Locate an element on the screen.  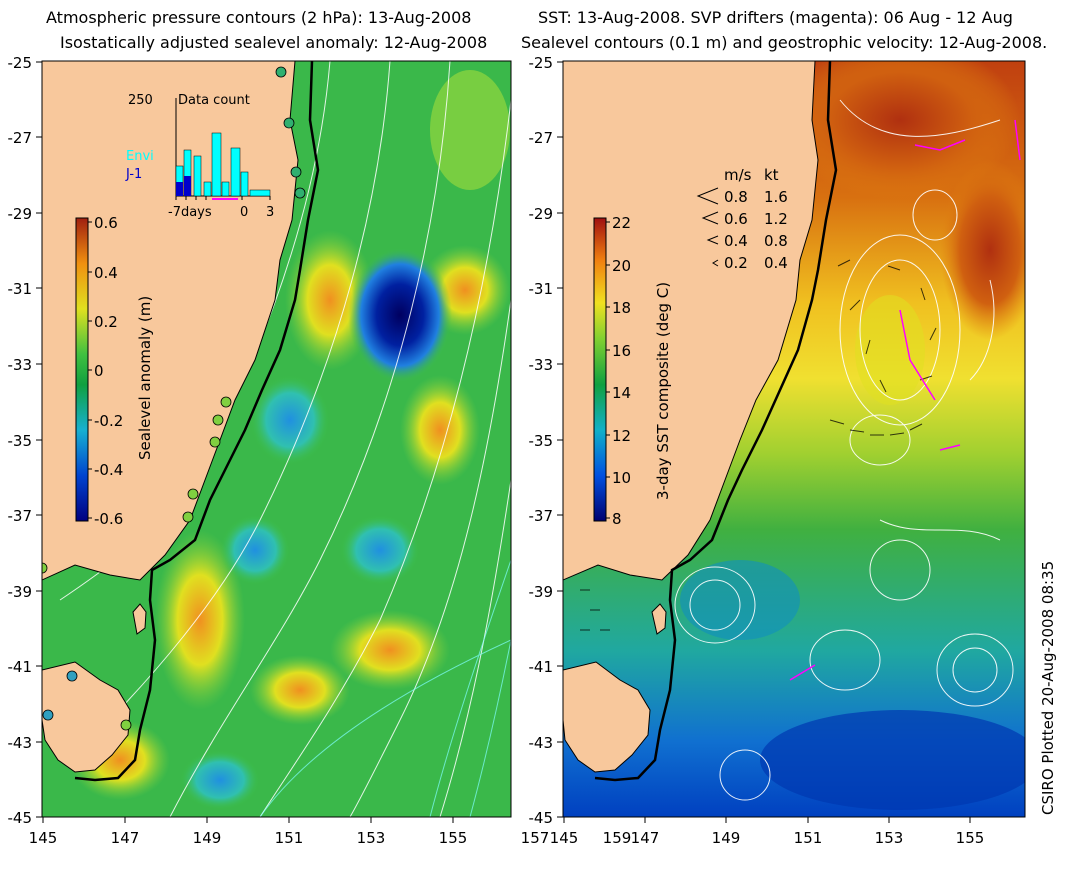
left-x-tick: 159 is located at coordinates (617, 838).